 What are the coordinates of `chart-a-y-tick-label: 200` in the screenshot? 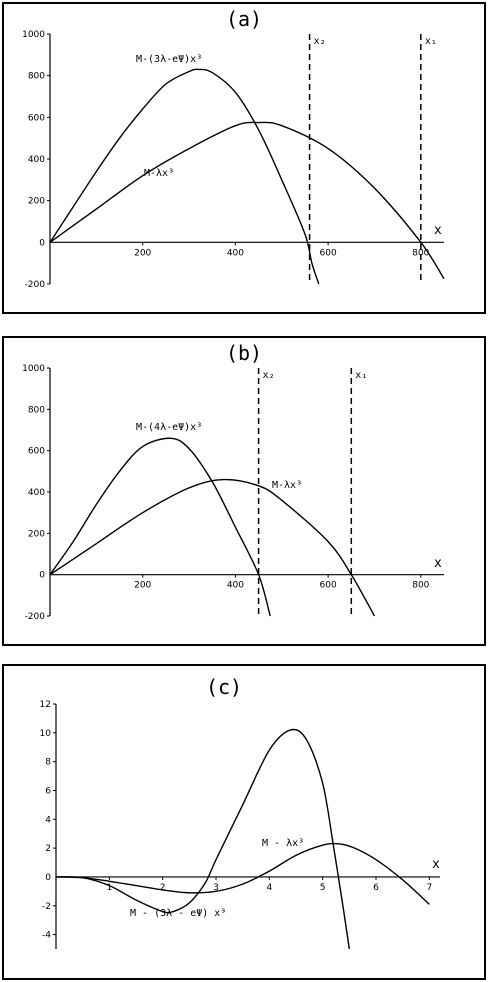 It's located at (36, 202).